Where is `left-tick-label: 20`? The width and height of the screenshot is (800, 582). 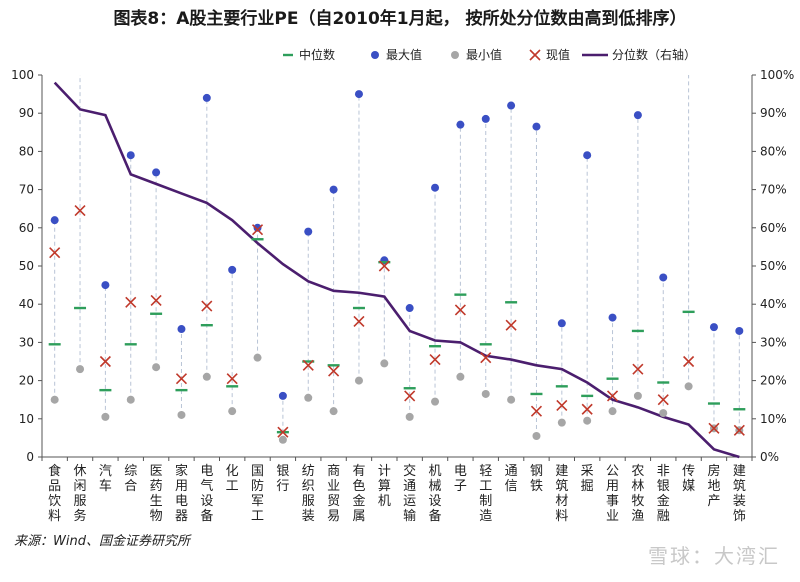 left-tick-label: 20 is located at coordinates (26, 381).